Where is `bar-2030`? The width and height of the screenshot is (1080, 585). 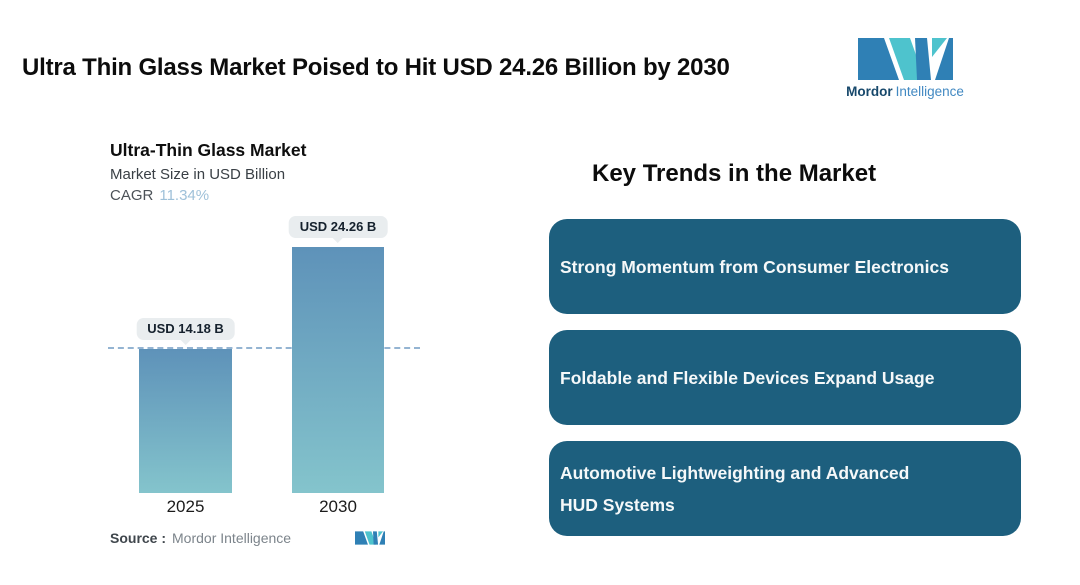
bar-2030 is located at coordinates (338, 370).